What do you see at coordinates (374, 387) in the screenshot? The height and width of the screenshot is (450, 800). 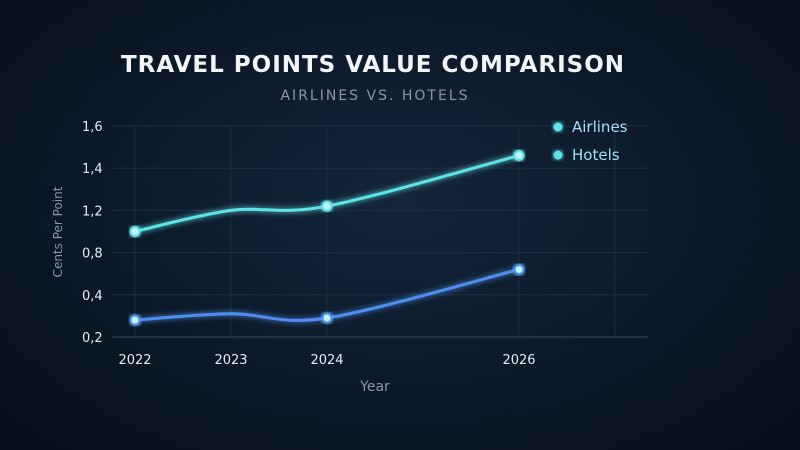 I see `x-axis-label: Year` at bounding box center [374, 387].